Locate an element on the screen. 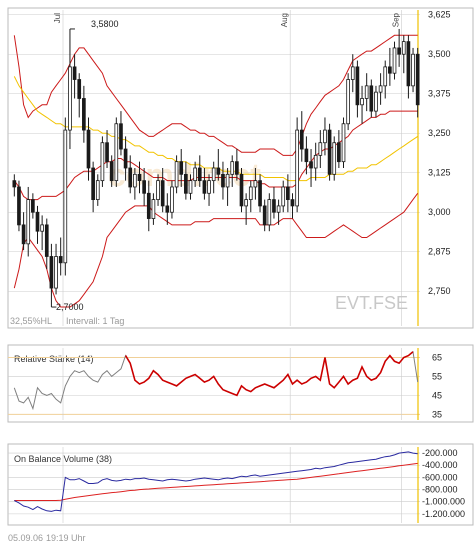  obv-panel-frame is located at coordinates (240, 484).